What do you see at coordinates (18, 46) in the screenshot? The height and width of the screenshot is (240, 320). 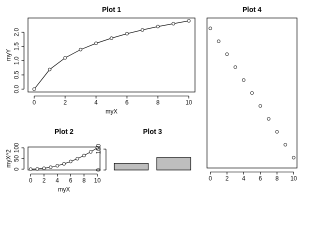 I see `y-tick-label: 1.5` at bounding box center [18, 46].